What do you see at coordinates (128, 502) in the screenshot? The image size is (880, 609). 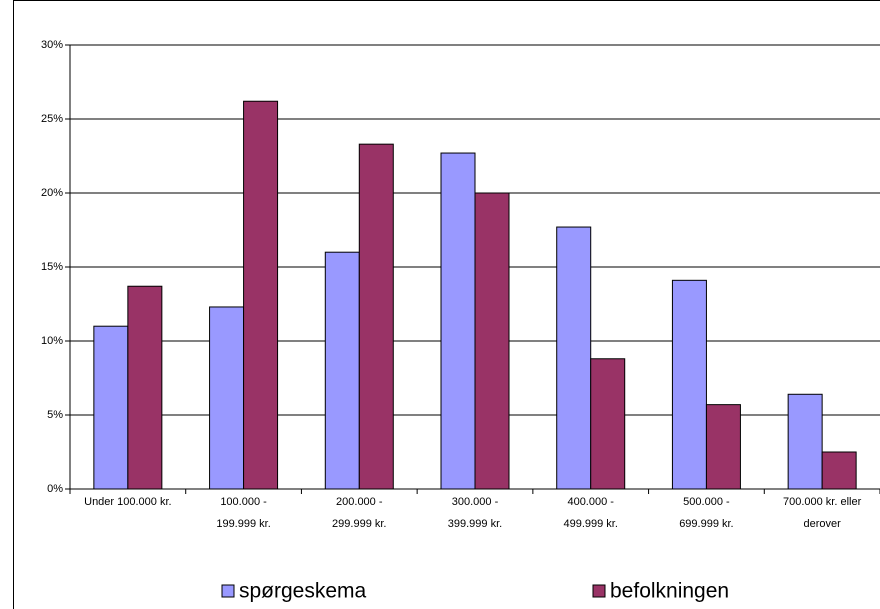 I see `x-tick-label: Under 100.000 kr.` at bounding box center [128, 502].